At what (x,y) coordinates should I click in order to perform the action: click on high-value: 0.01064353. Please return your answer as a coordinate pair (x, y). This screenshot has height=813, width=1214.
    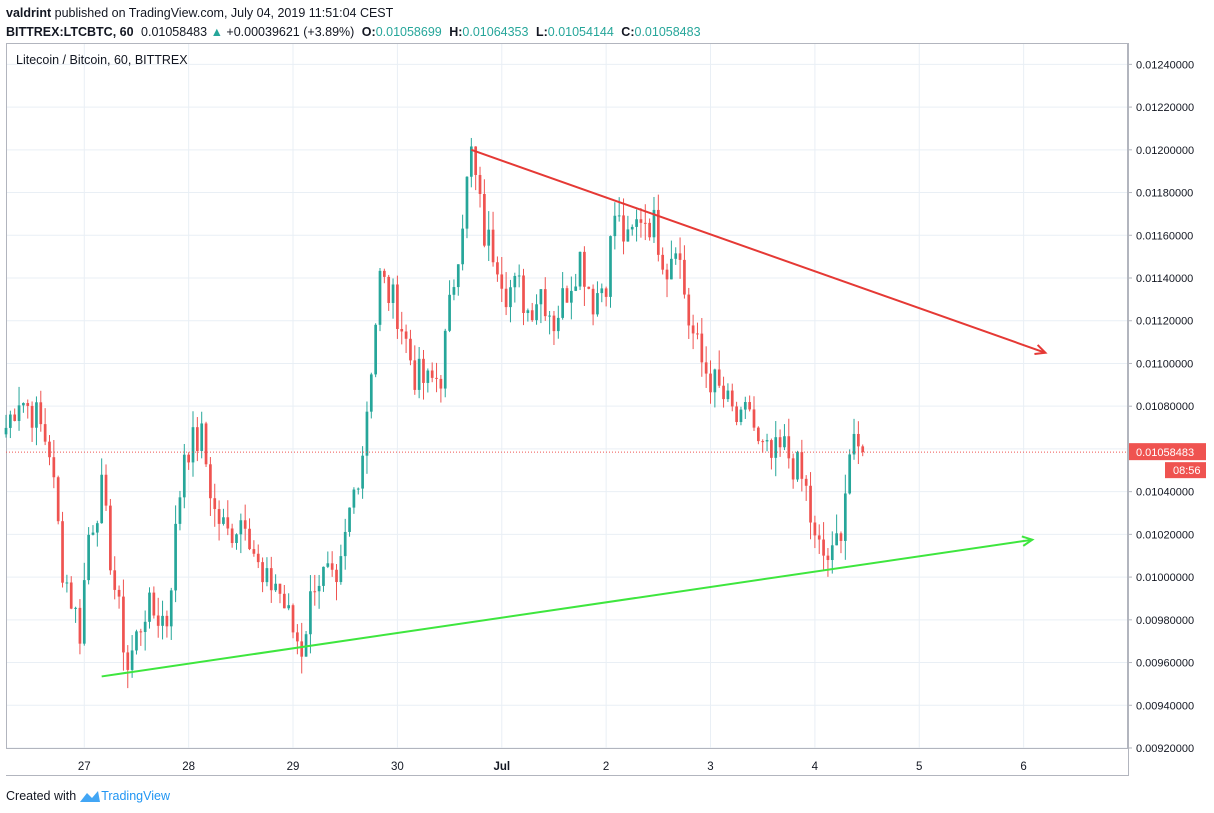
    Looking at the image, I should click on (495, 32).